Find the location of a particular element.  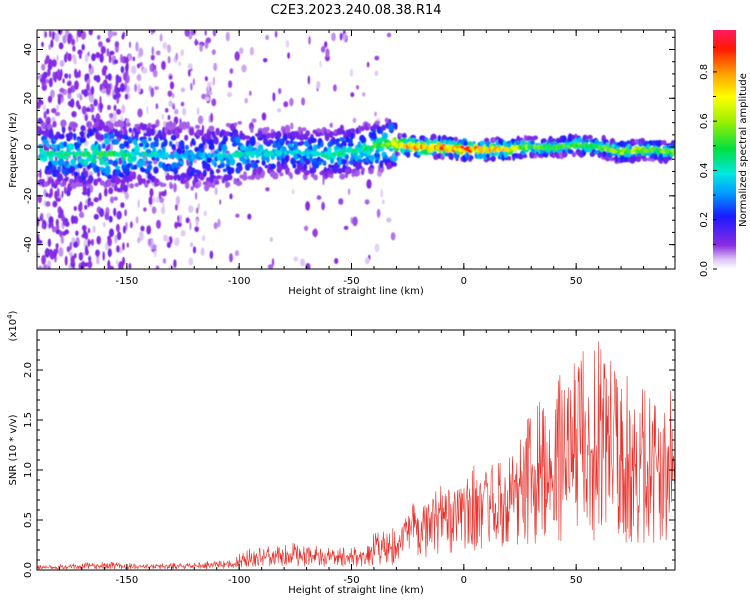

colorbar-tick-label: 0.6 is located at coordinates (704, 121).